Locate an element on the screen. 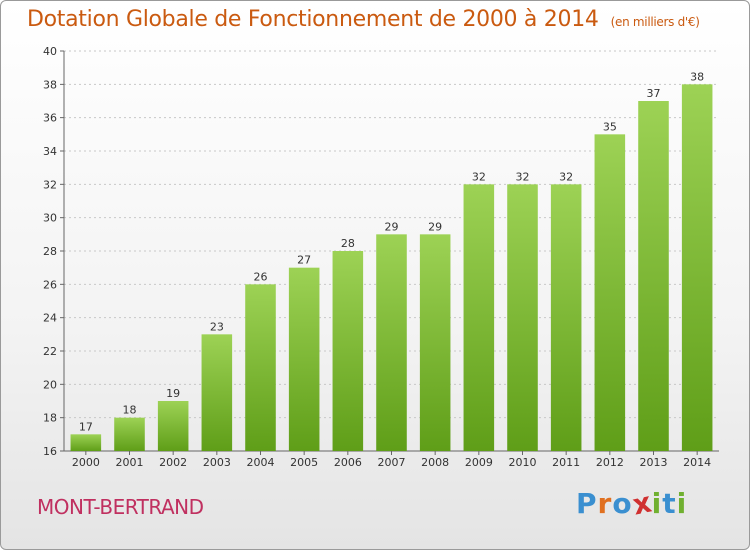 This screenshot has width=750, height=550. x-tick-label: 2012 is located at coordinates (610, 462).